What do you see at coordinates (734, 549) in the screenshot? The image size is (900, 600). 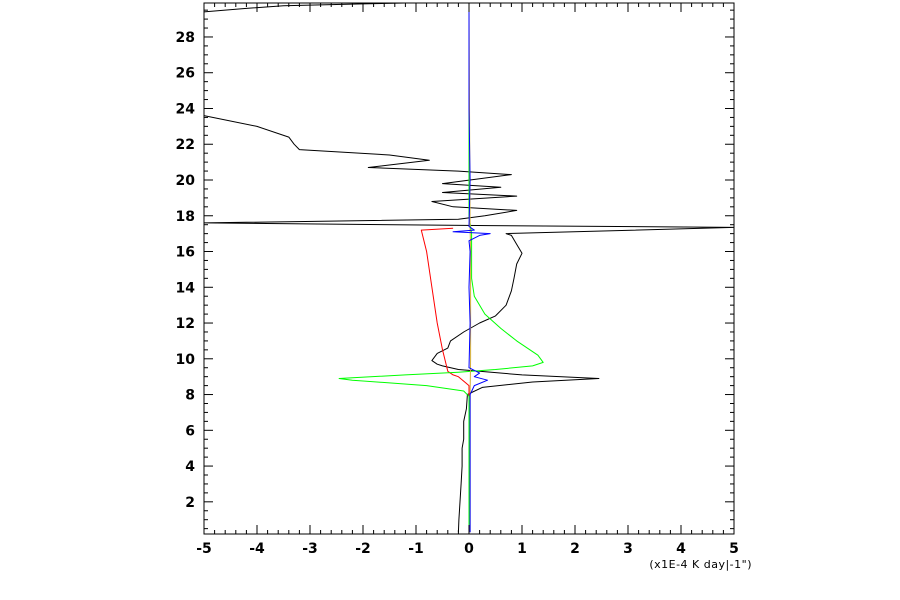 I see `x-tick-label: 5` at bounding box center [734, 549].